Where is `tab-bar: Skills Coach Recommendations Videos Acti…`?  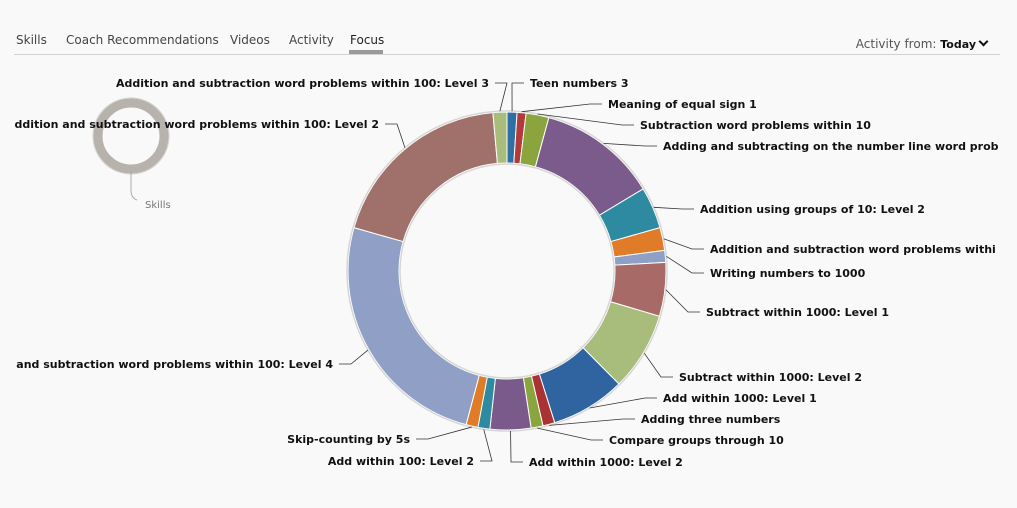
tab-bar: Skills Coach Recommendations Videos Acti… is located at coordinates (508, 28).